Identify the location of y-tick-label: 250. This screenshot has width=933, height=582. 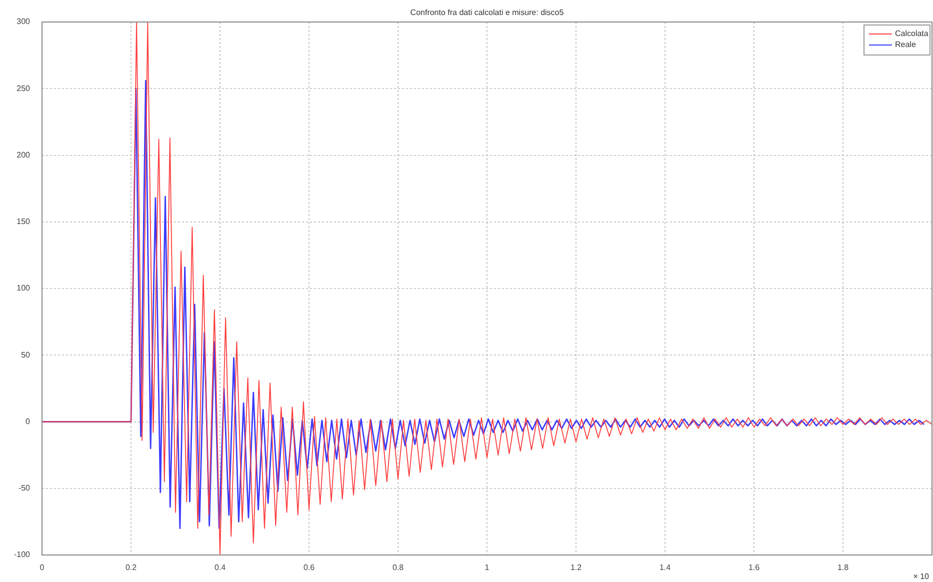
(23, 88).